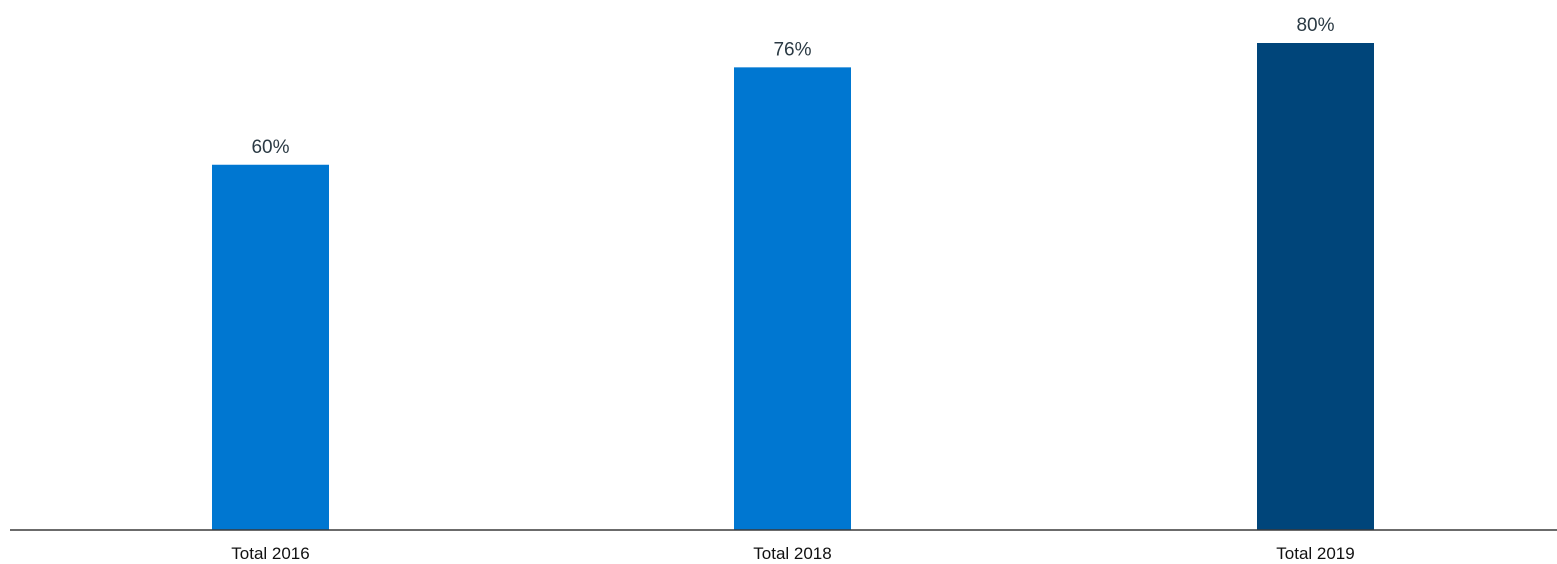 The width and height of the screenshot is (1557, 564). I want to click on value-label-3: 80%, so click(1315, 25).